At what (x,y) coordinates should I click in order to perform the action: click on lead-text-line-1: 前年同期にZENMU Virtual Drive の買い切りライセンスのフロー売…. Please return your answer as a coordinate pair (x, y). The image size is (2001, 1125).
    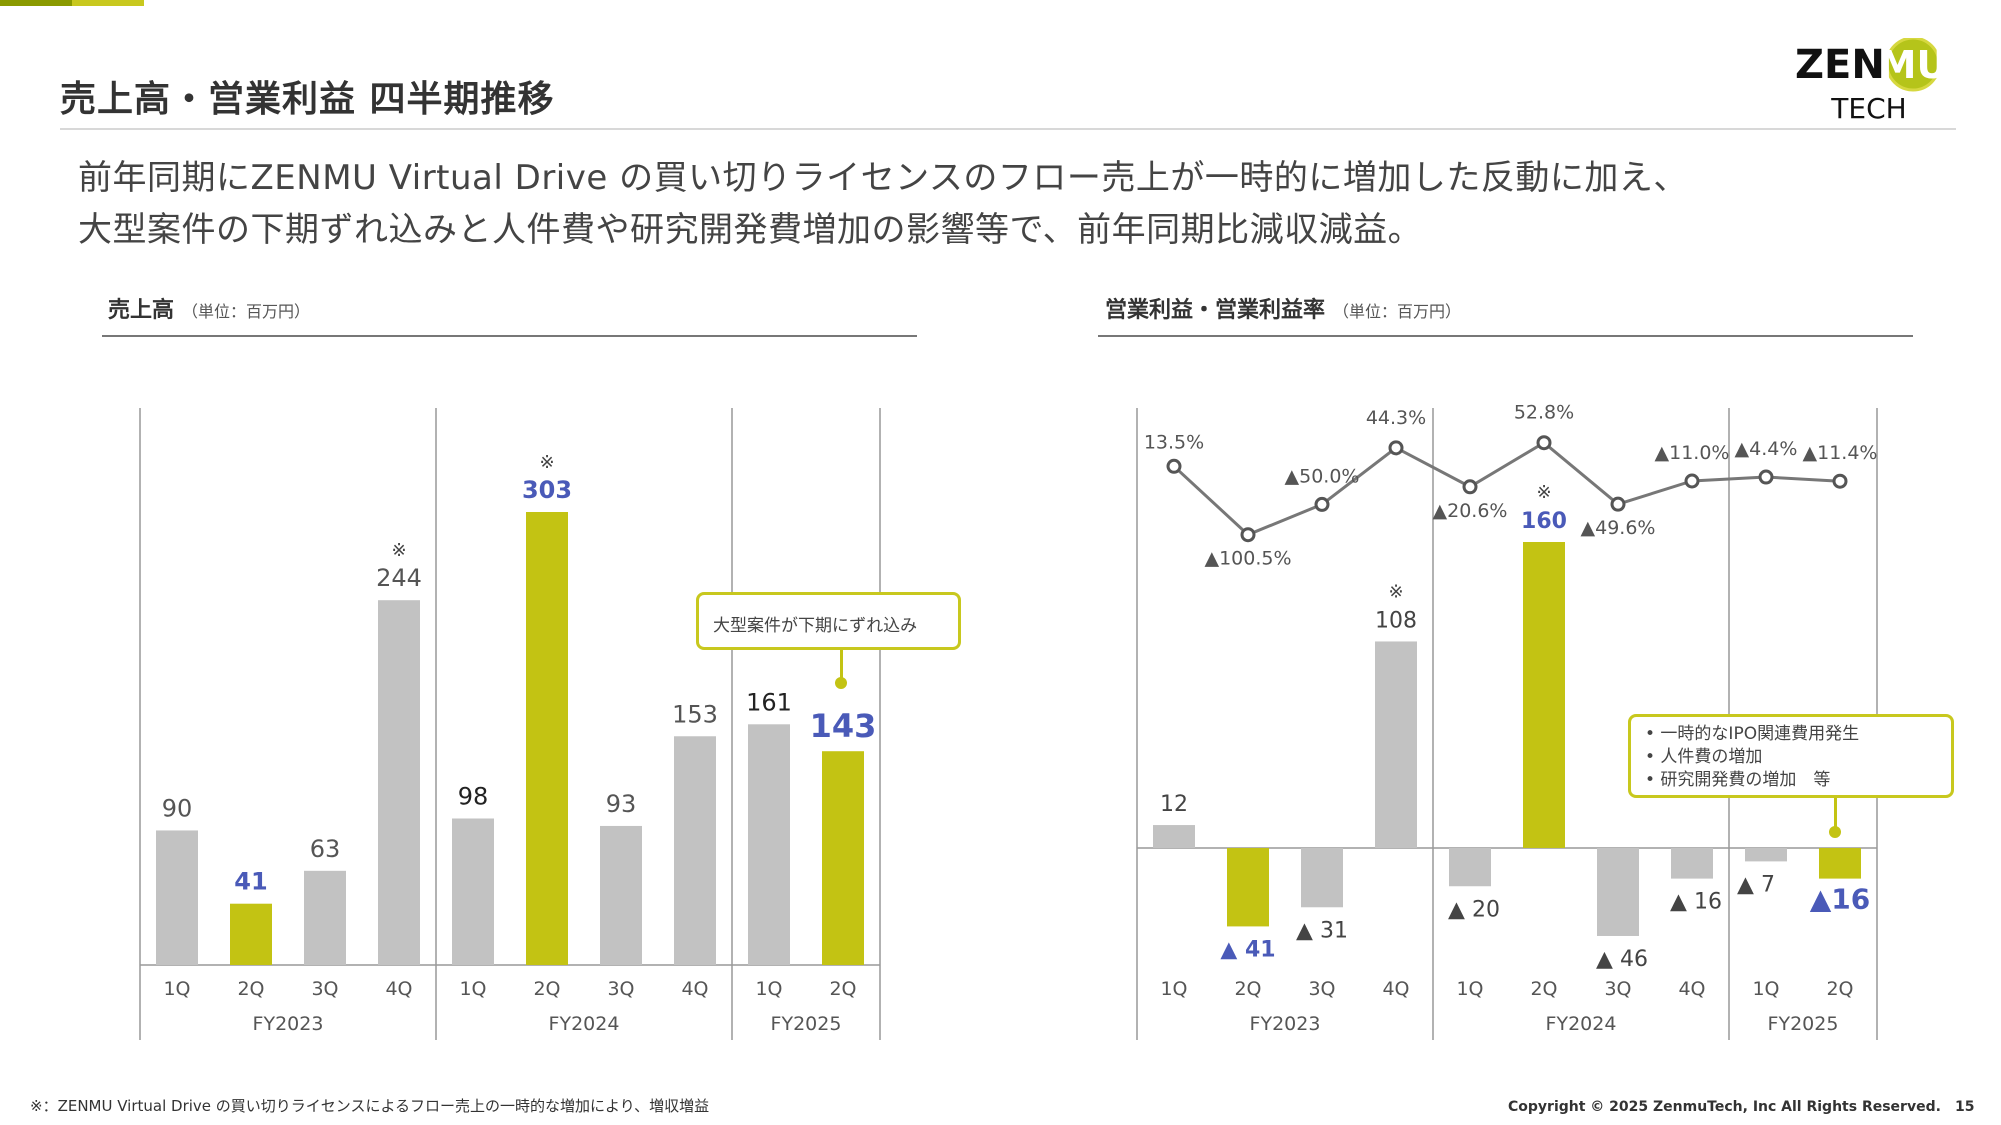
    Looking at the image, I should click on (883, 178).